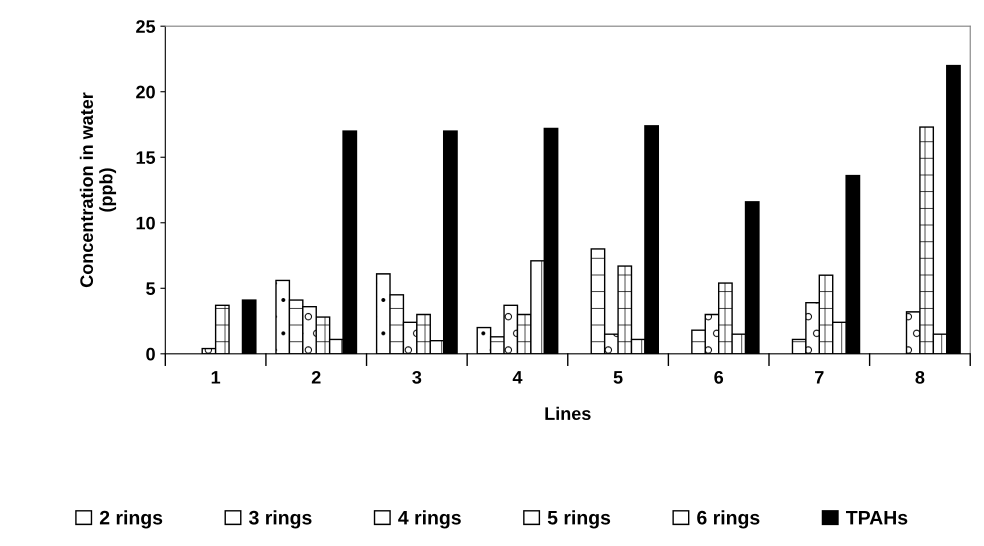 The height and width of the screenshot is (546, 984). Describe the element at coordinates (919, 377) in the screenshot. I see `x-tick-label: 8` at that location.